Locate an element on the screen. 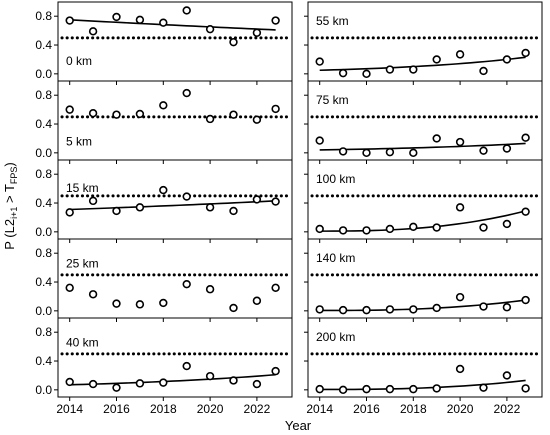 This screenshot has width=550, height=435. panel-label: 40 km is located at coordinates (82, 343).